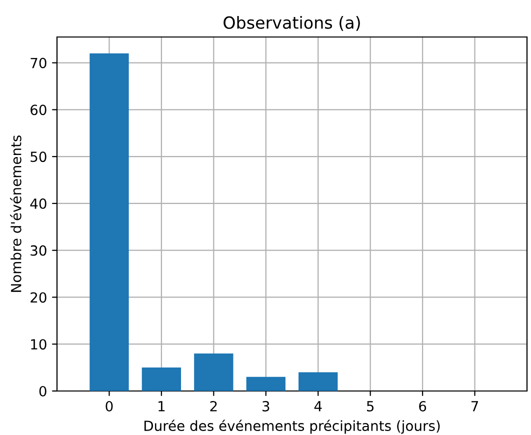  Describe the element at coordinates (38, 203) in the screenshot. I see `y-tick-label: 40` at that location.